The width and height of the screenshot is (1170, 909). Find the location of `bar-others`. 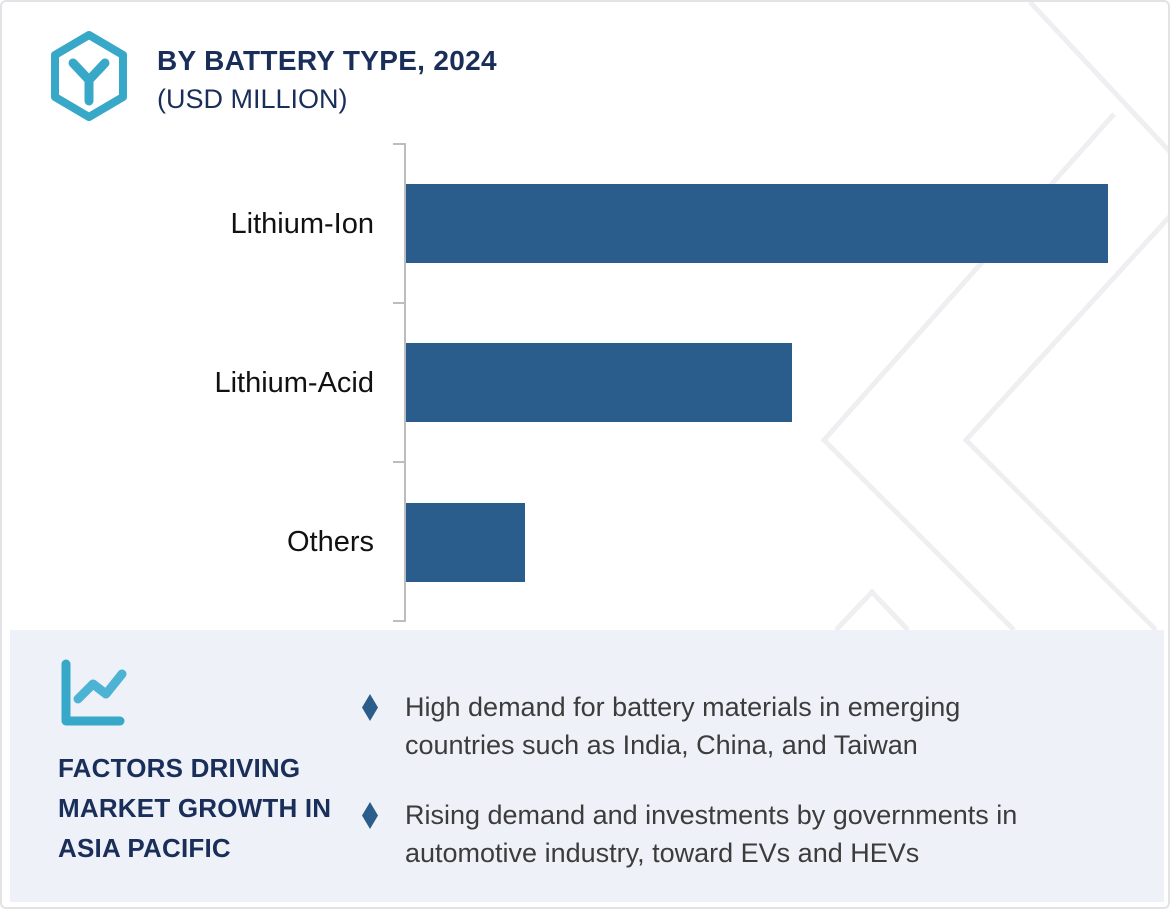

bar-others is located at coordinates (465, 542).